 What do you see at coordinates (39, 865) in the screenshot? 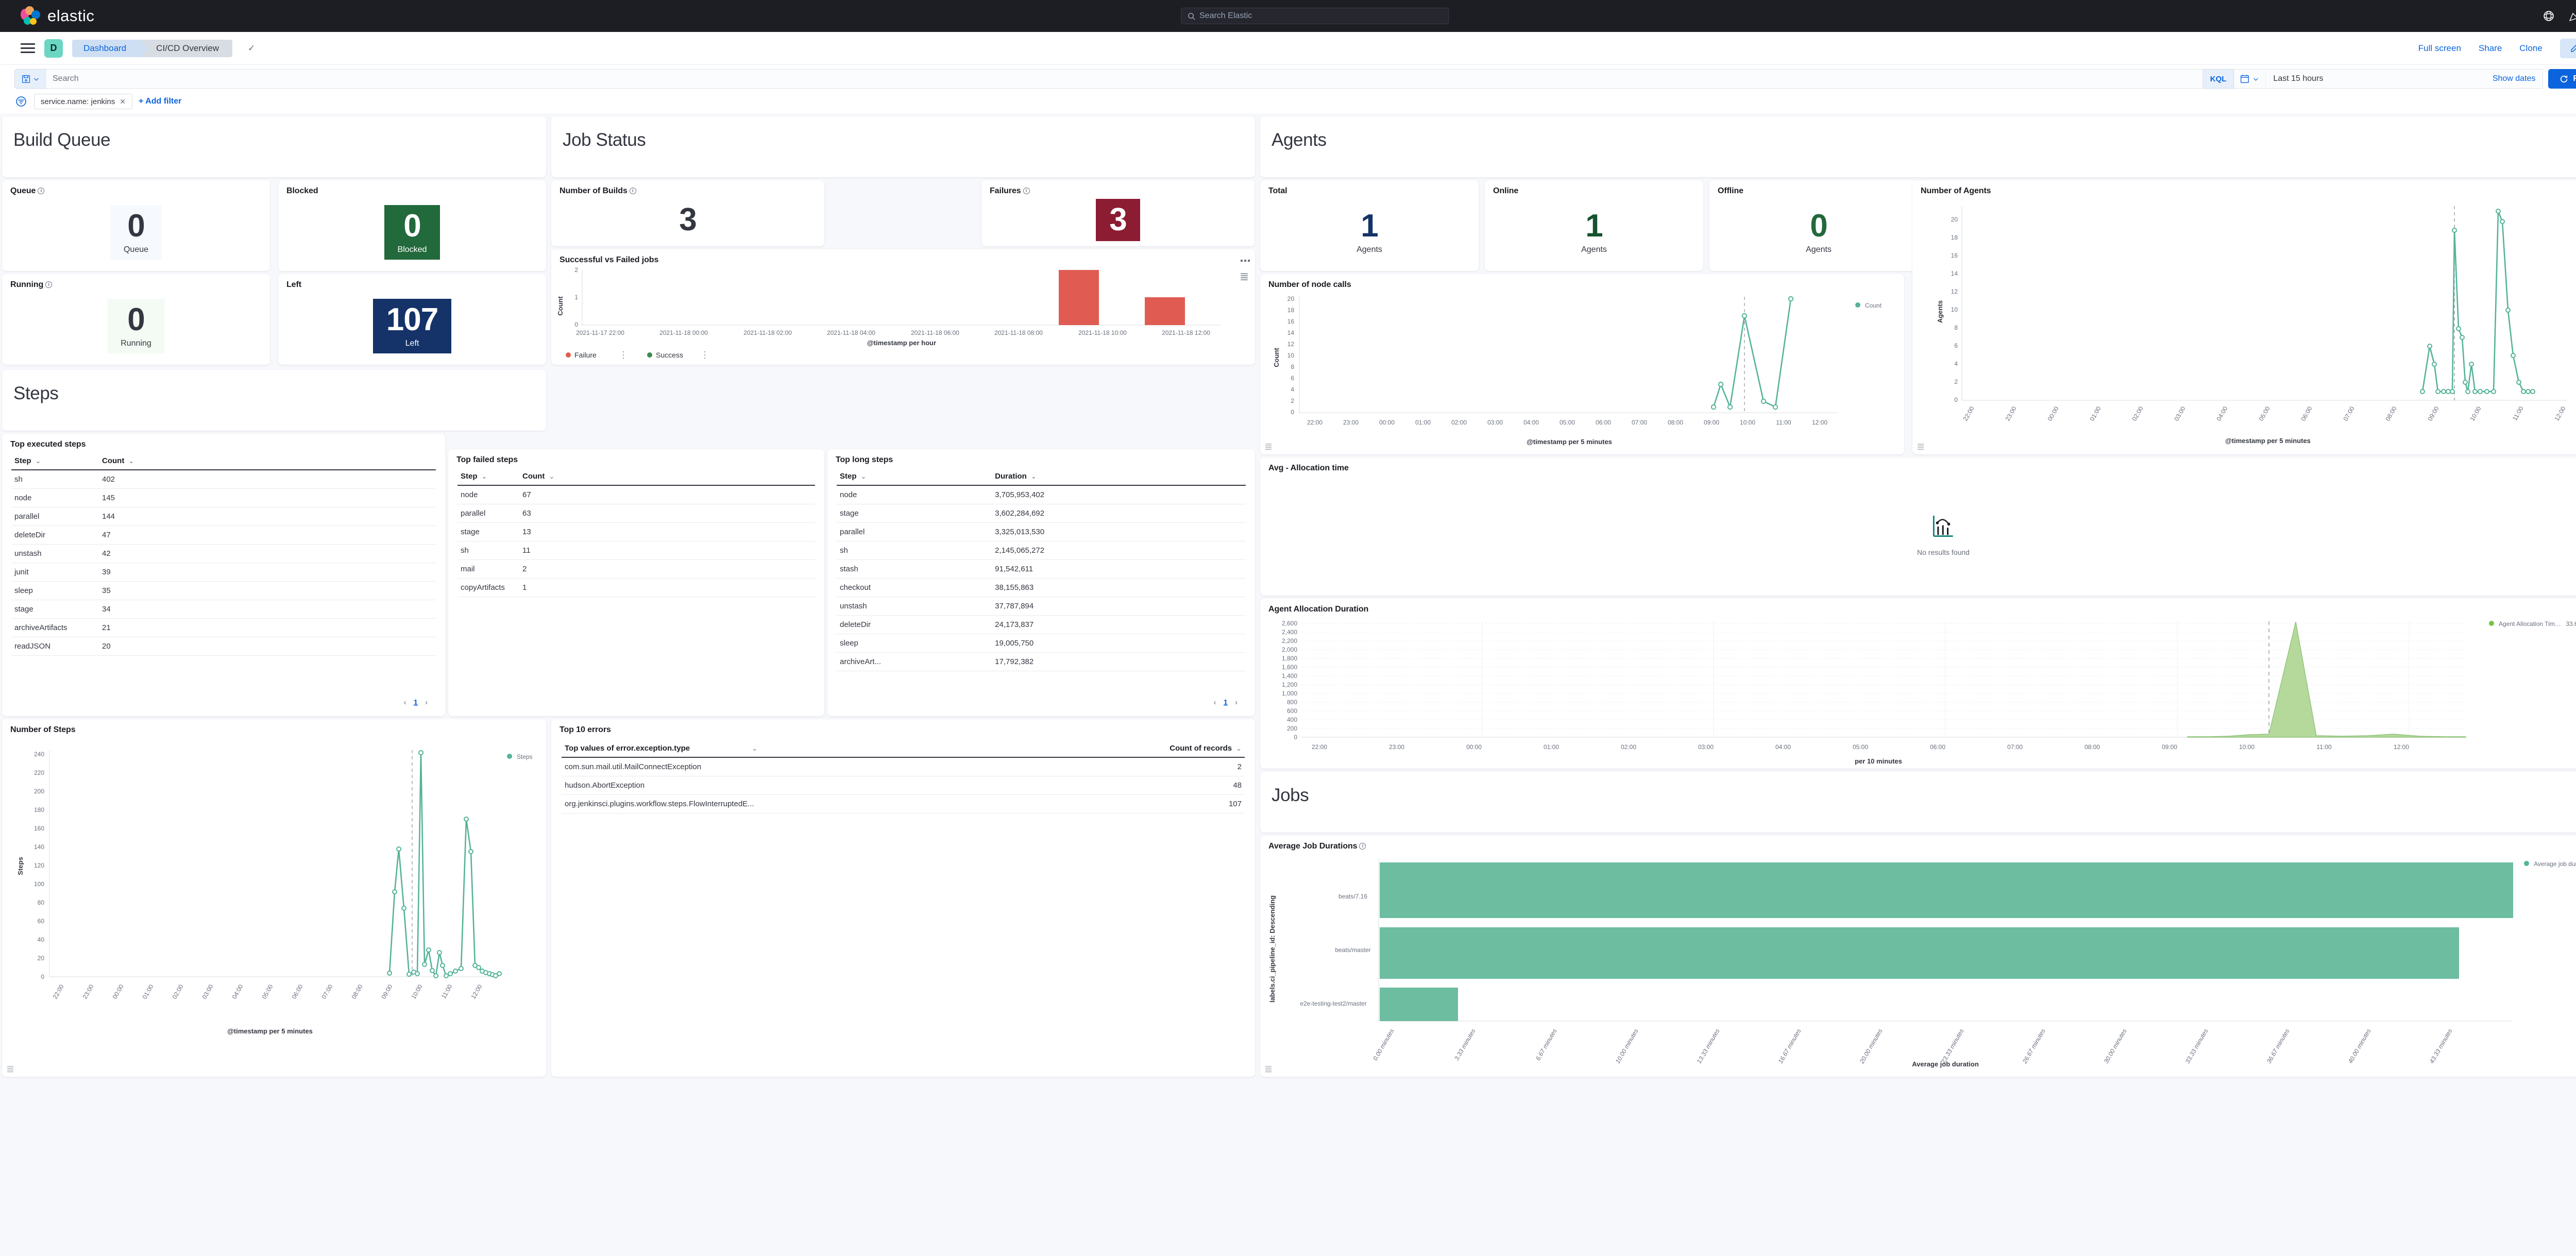
I see `svg-text: 120` at bounding box center [39, 865].